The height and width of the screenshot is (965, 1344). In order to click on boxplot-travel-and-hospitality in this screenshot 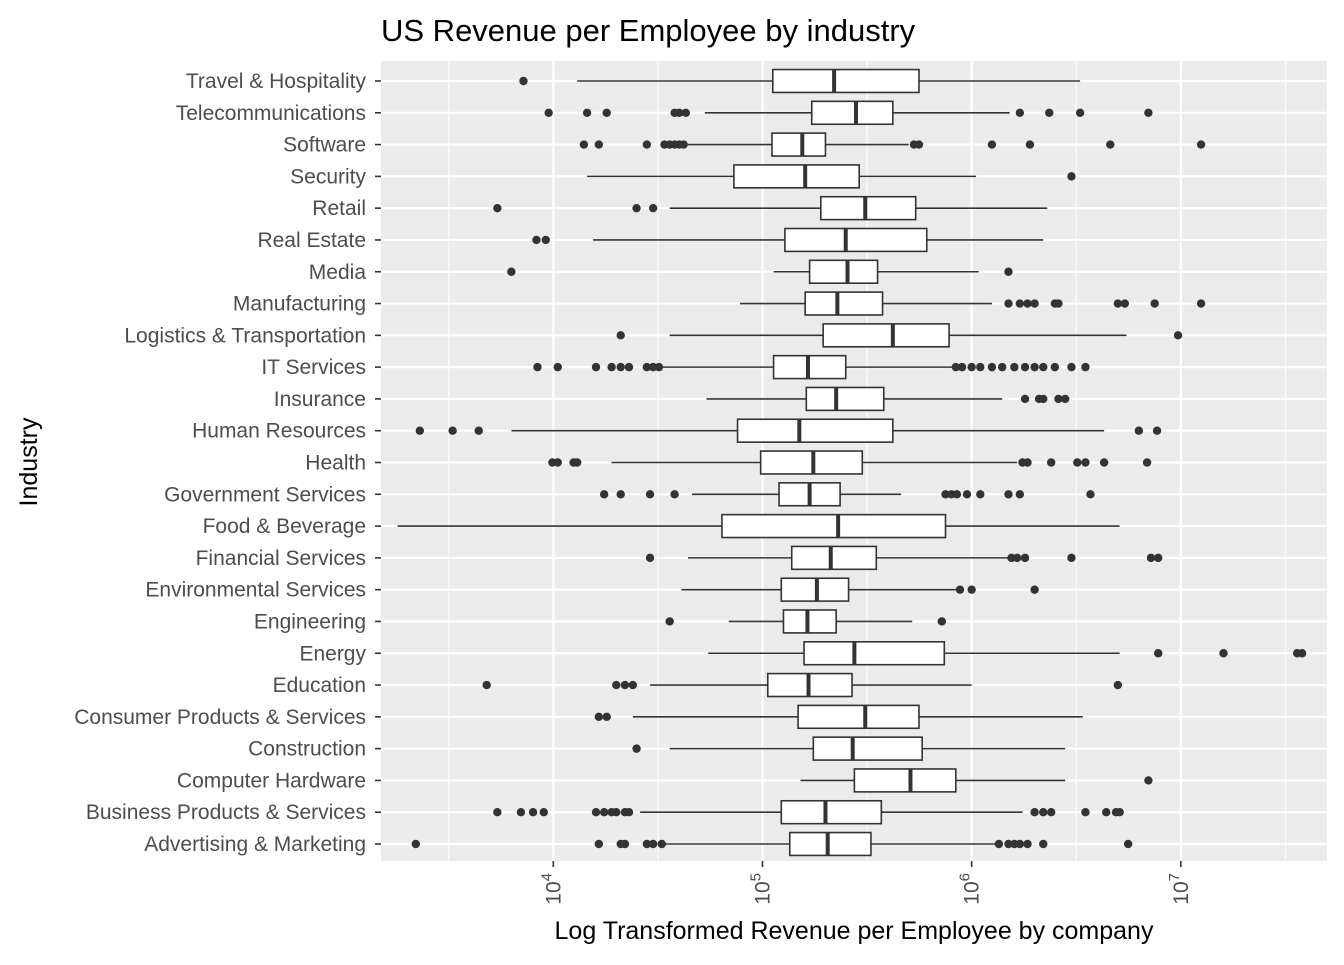, I will do `click(800, 81)`.